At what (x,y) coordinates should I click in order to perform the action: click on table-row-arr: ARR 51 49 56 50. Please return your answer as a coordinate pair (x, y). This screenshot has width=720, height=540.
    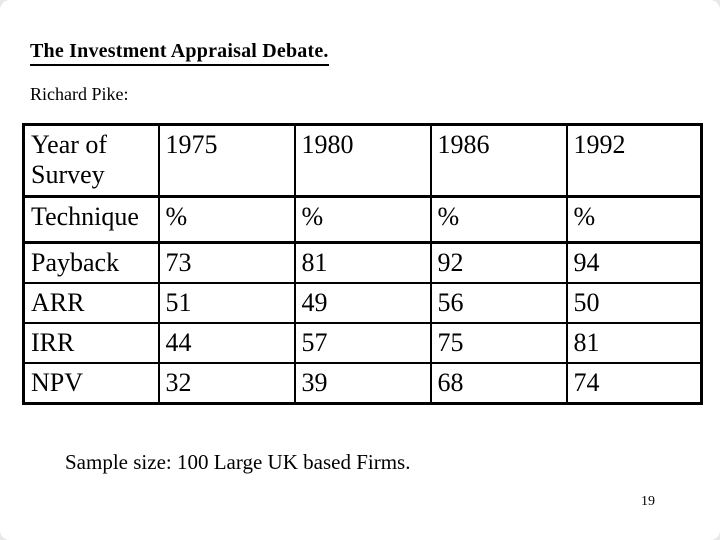
    Looking at the image, I should click on (362, 302).